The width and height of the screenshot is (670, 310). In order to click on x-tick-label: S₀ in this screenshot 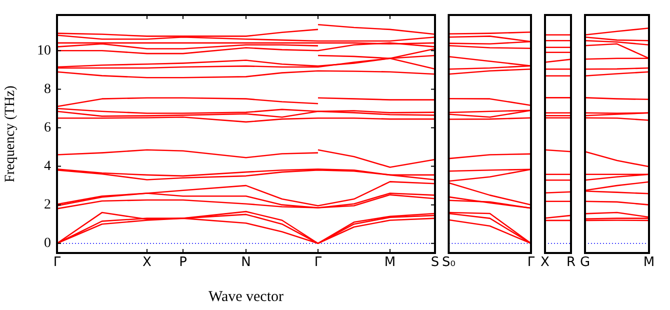, I will do `click(449, 262)`.